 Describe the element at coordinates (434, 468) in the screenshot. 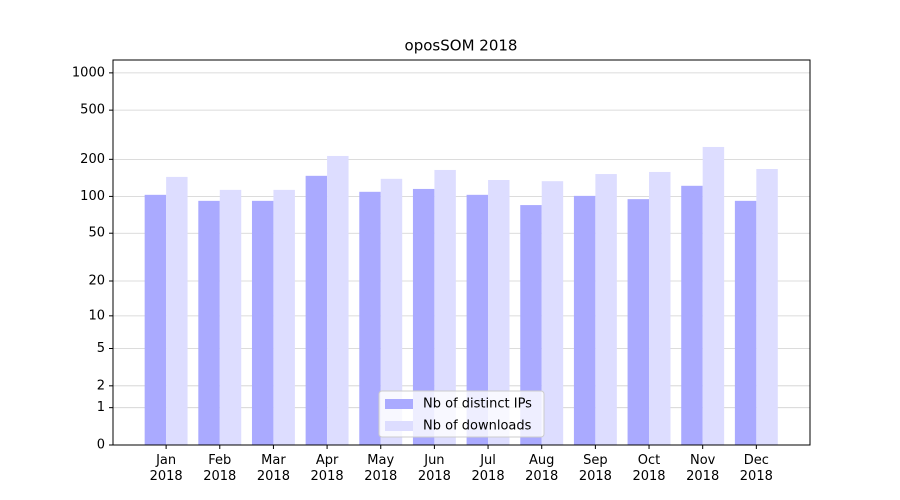

I see `x-tick-label: Jun 2018` at that location.